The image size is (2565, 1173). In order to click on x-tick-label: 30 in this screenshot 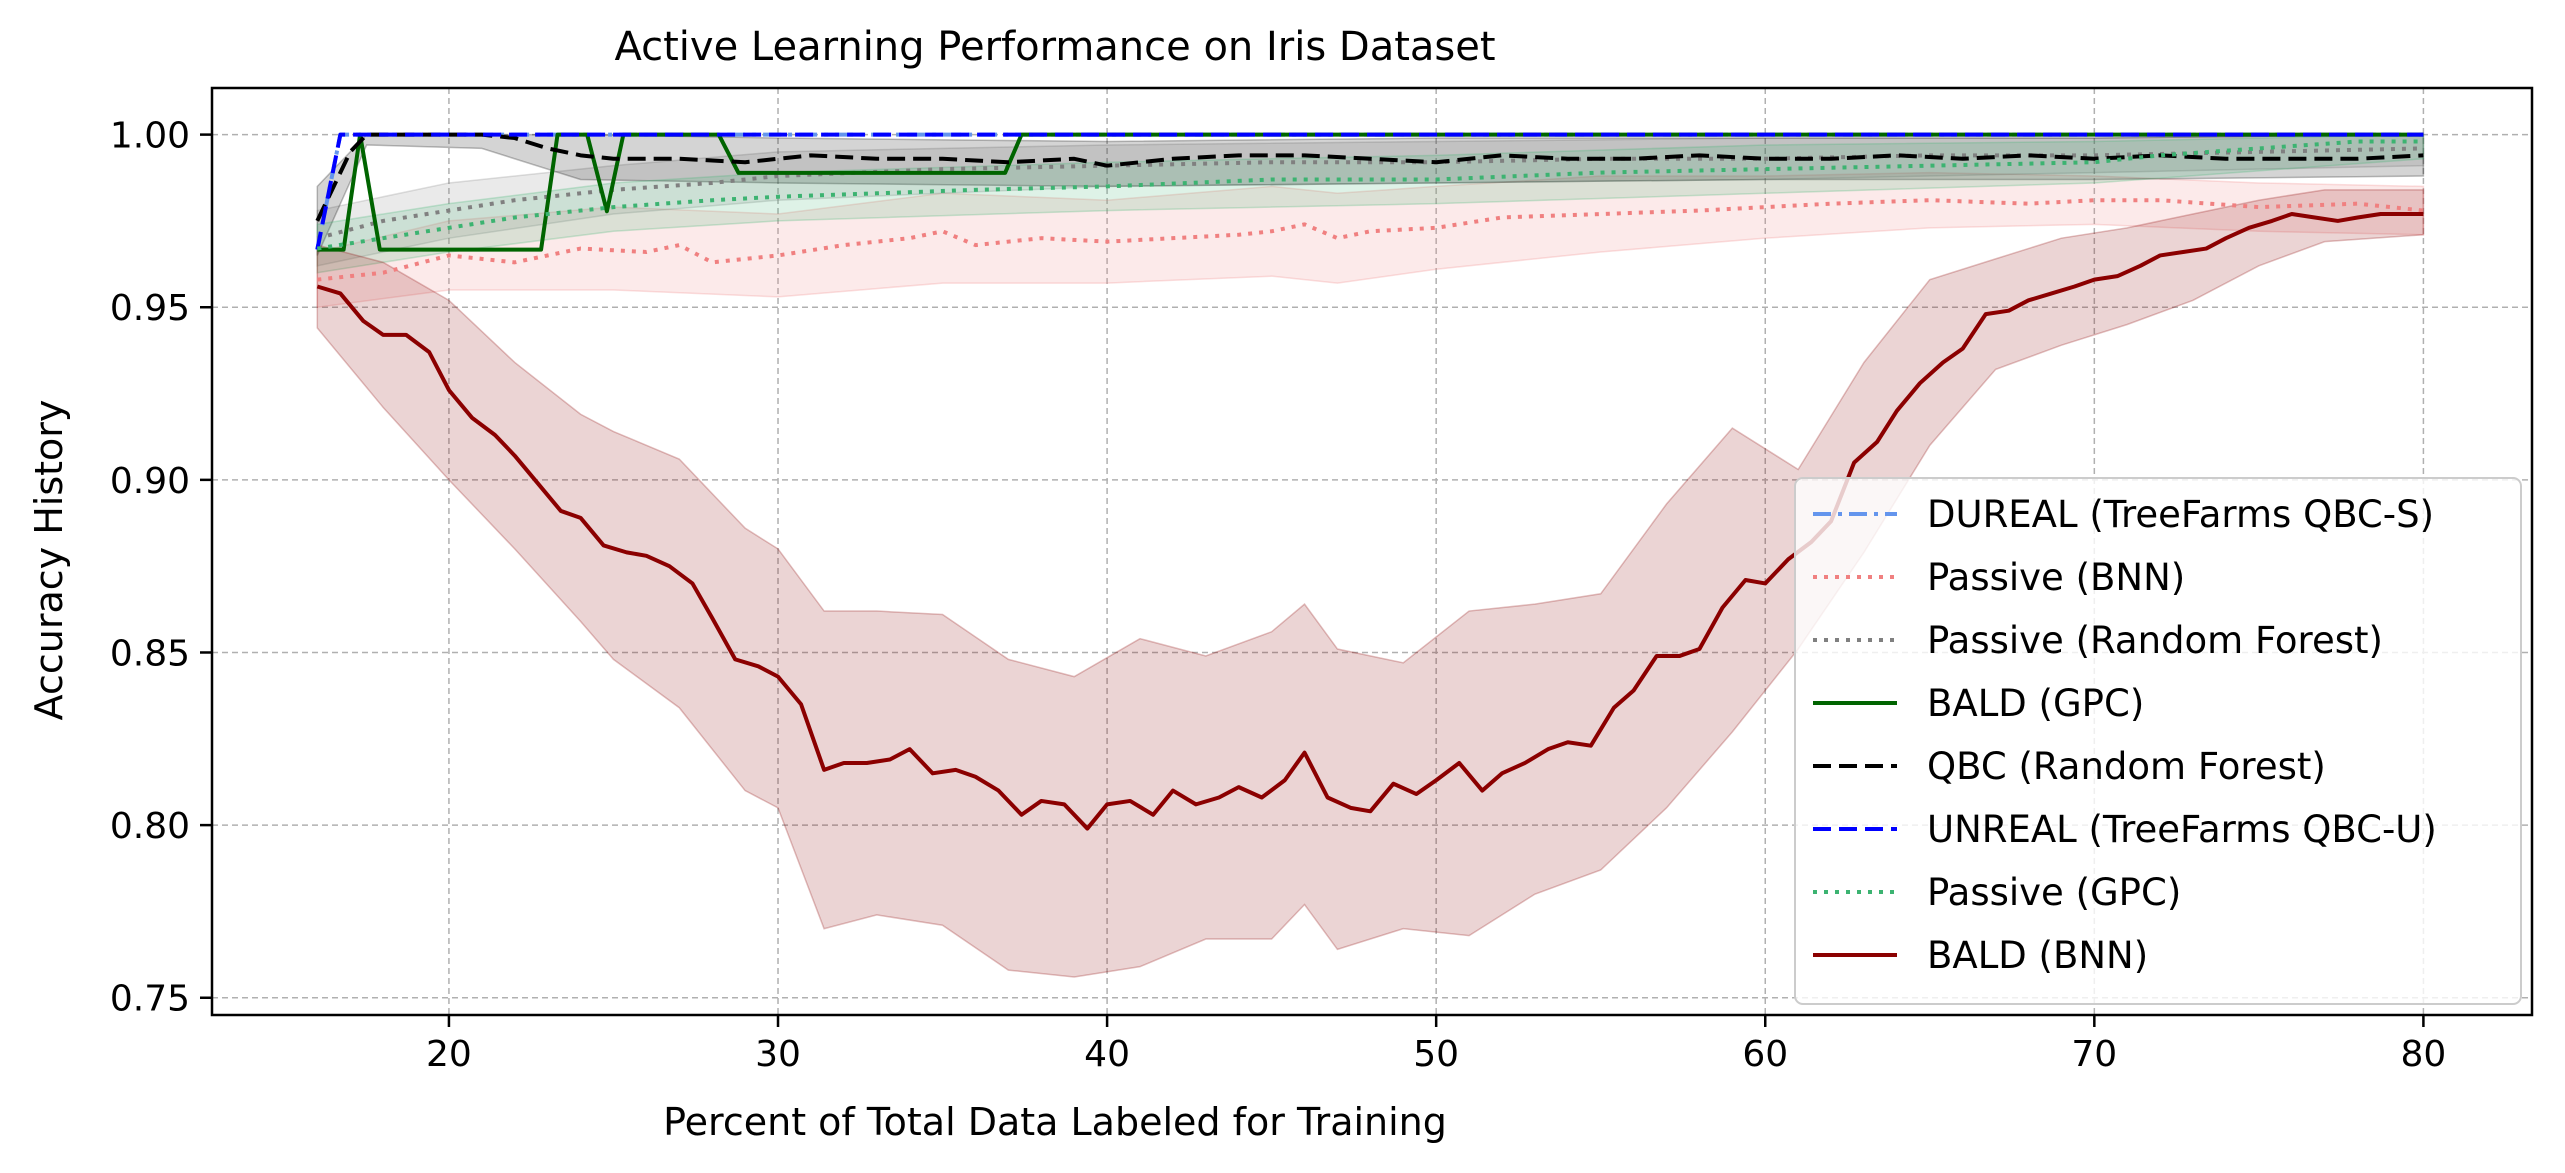, I will do `click(778, 1054)`.